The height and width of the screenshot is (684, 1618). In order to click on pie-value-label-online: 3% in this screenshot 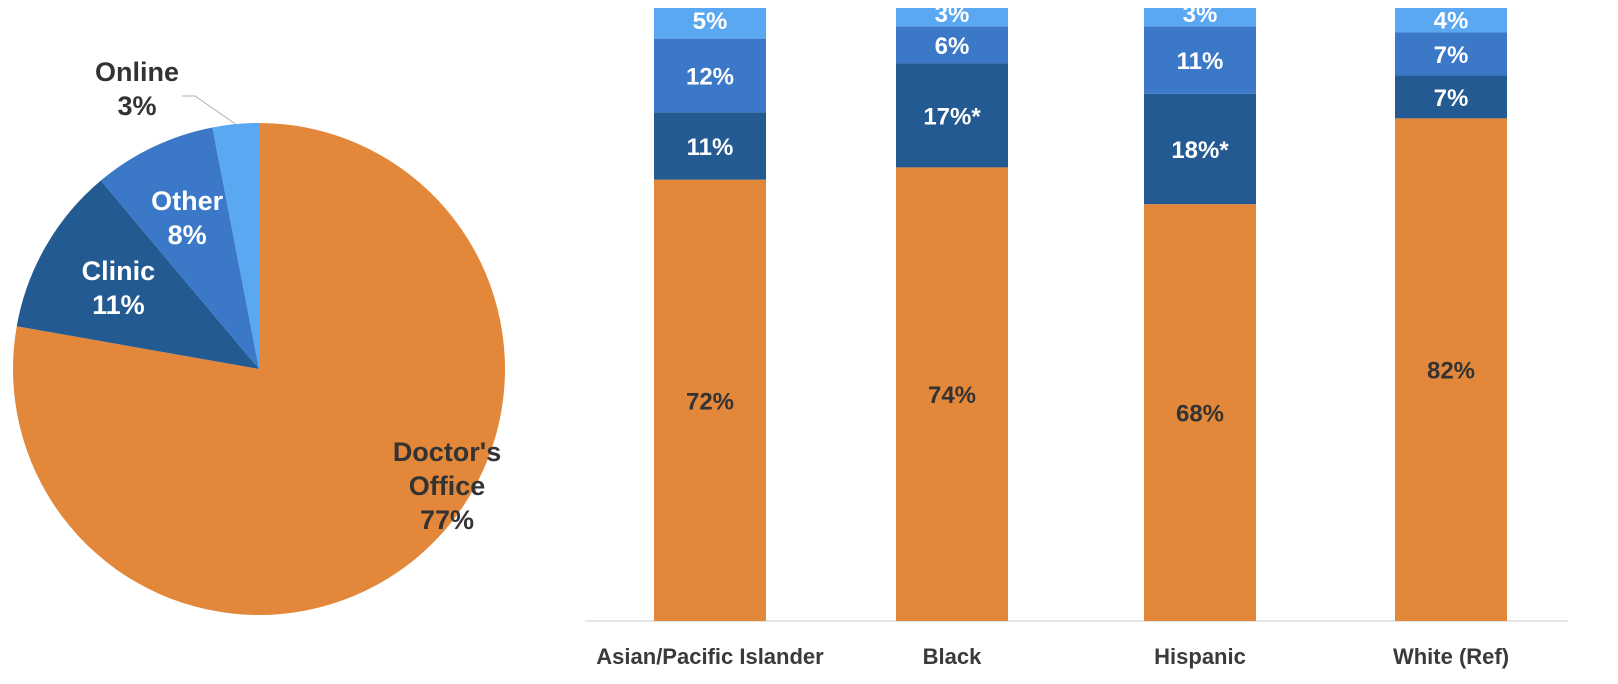, I will do `click(136, 106)`.